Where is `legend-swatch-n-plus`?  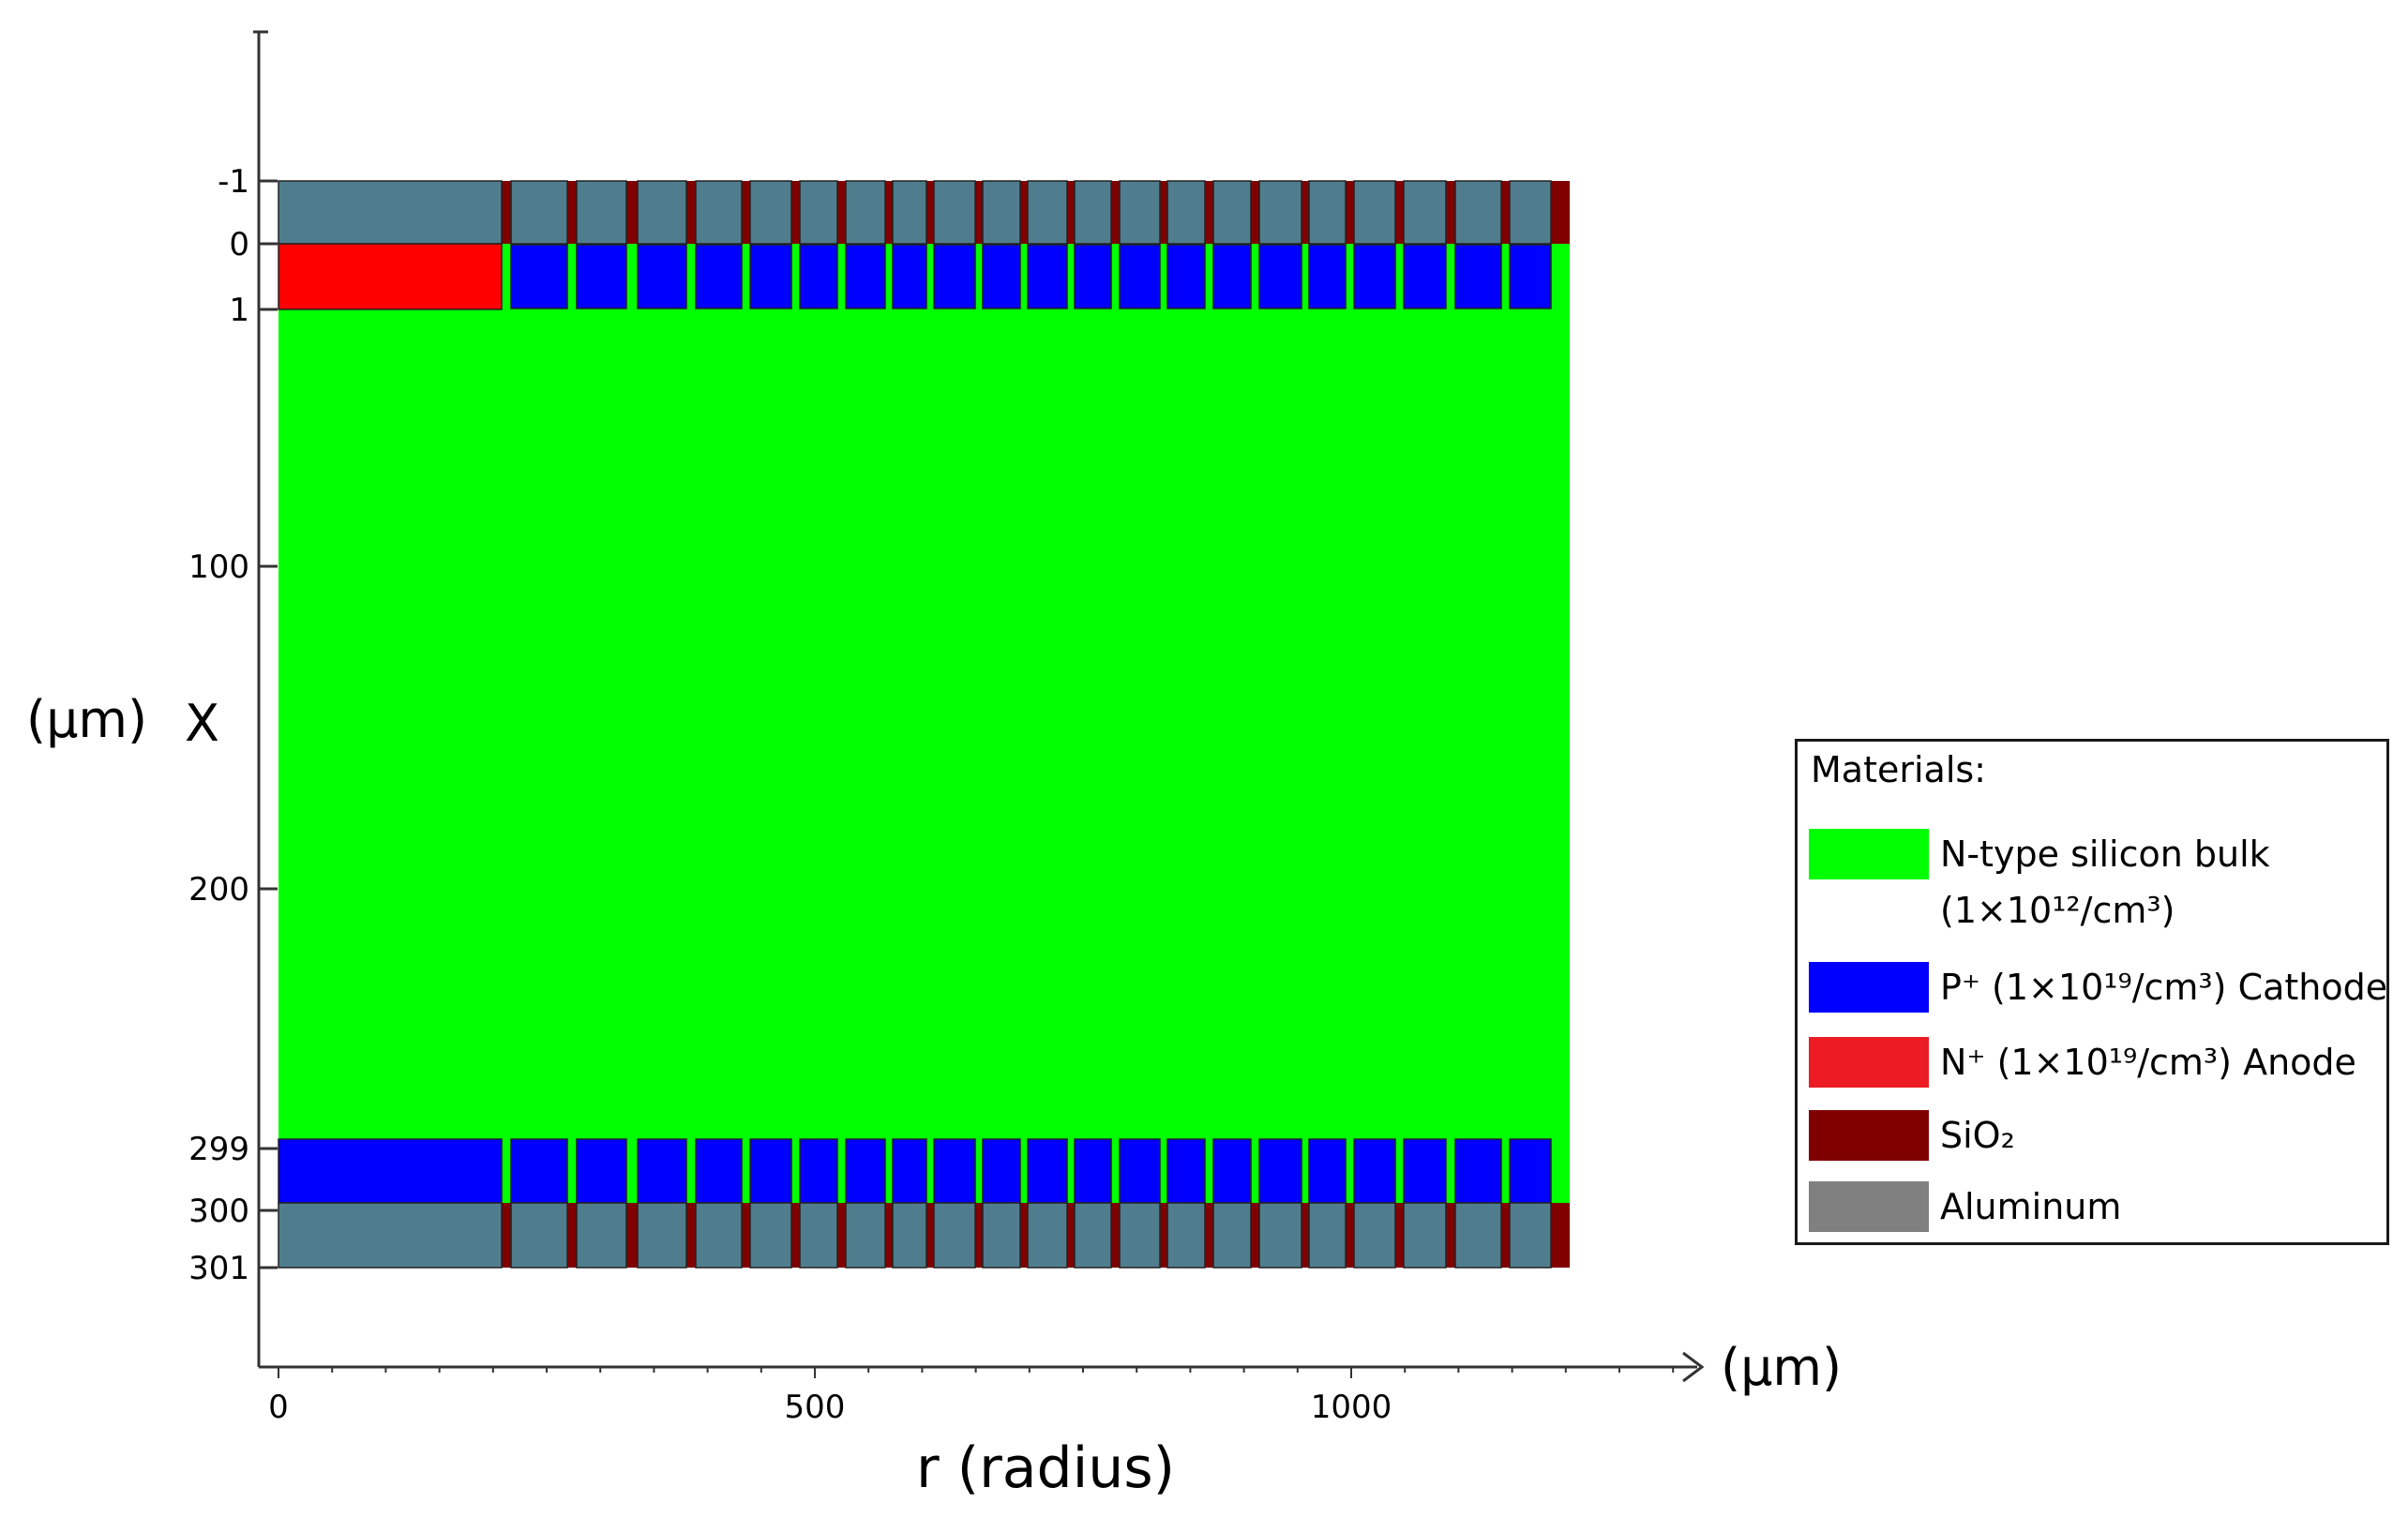 legend-swatch-n-plus is located at coordinates (1869, 1062).